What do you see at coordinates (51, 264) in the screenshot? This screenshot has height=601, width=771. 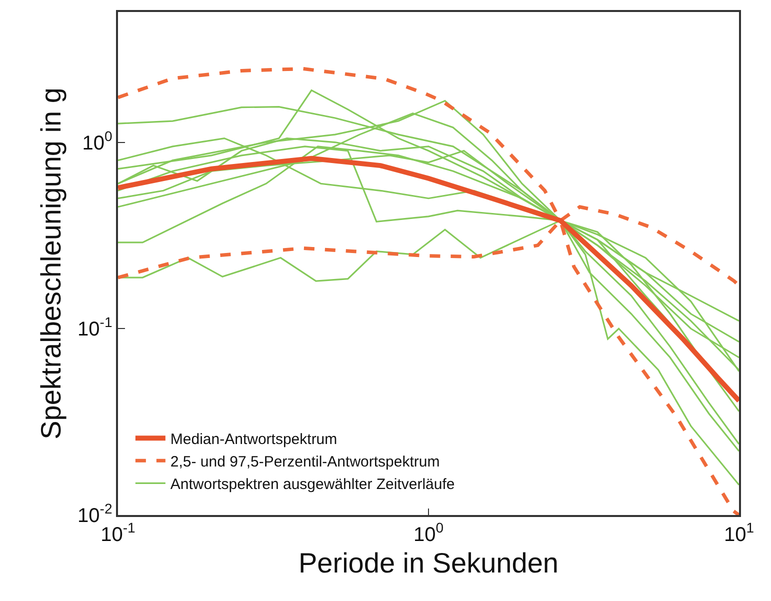 I see `y-axis-title: Spektralbeschleunigung in g` at bounding box center [51, 264].